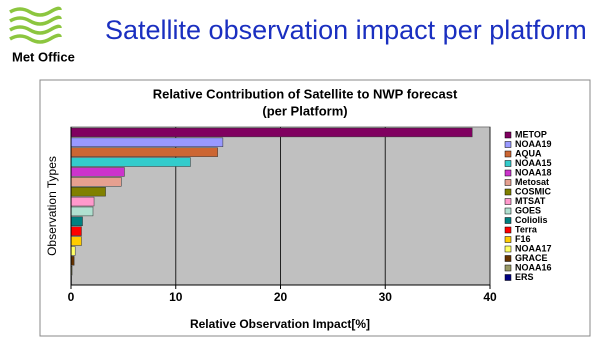 The width and height of the screenshot is (604, 359). Describe the element at coordinates (523, 239) in the screenshot. I see `legend-label: F16` at that location.